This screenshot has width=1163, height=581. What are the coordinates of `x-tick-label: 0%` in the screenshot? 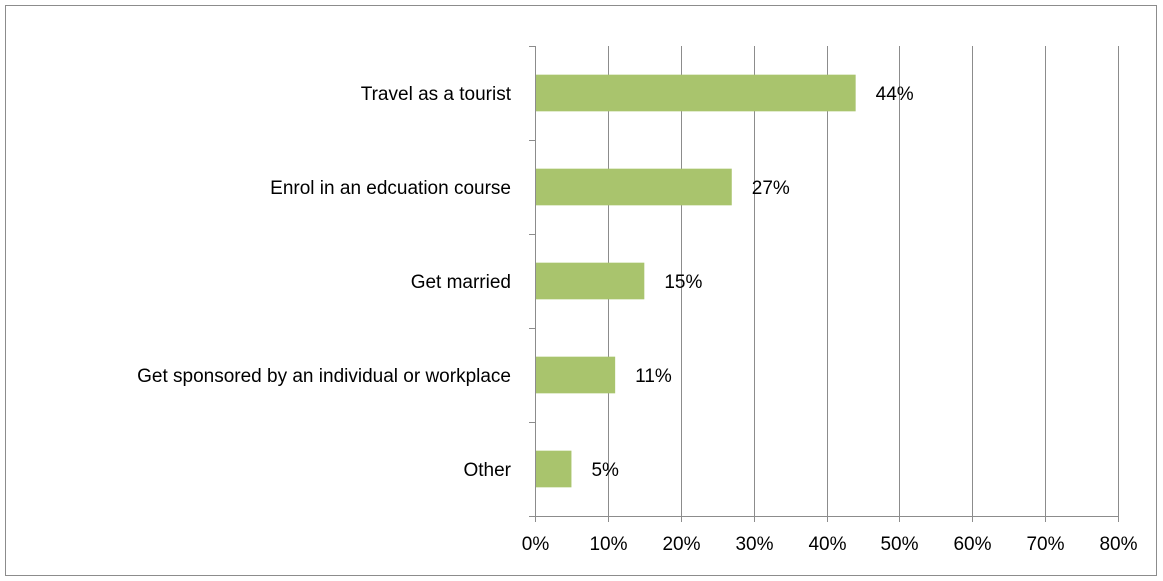 It's located at (536, 544).